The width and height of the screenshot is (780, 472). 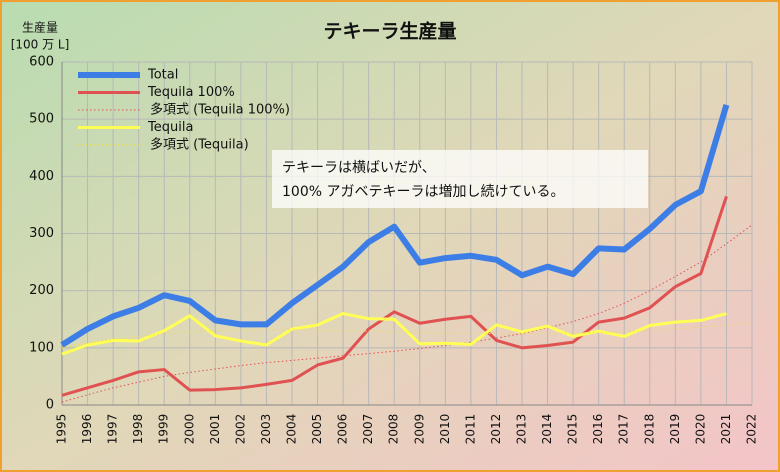 I want to click on x-tick-label: 2011, so click(x=470, y=429).